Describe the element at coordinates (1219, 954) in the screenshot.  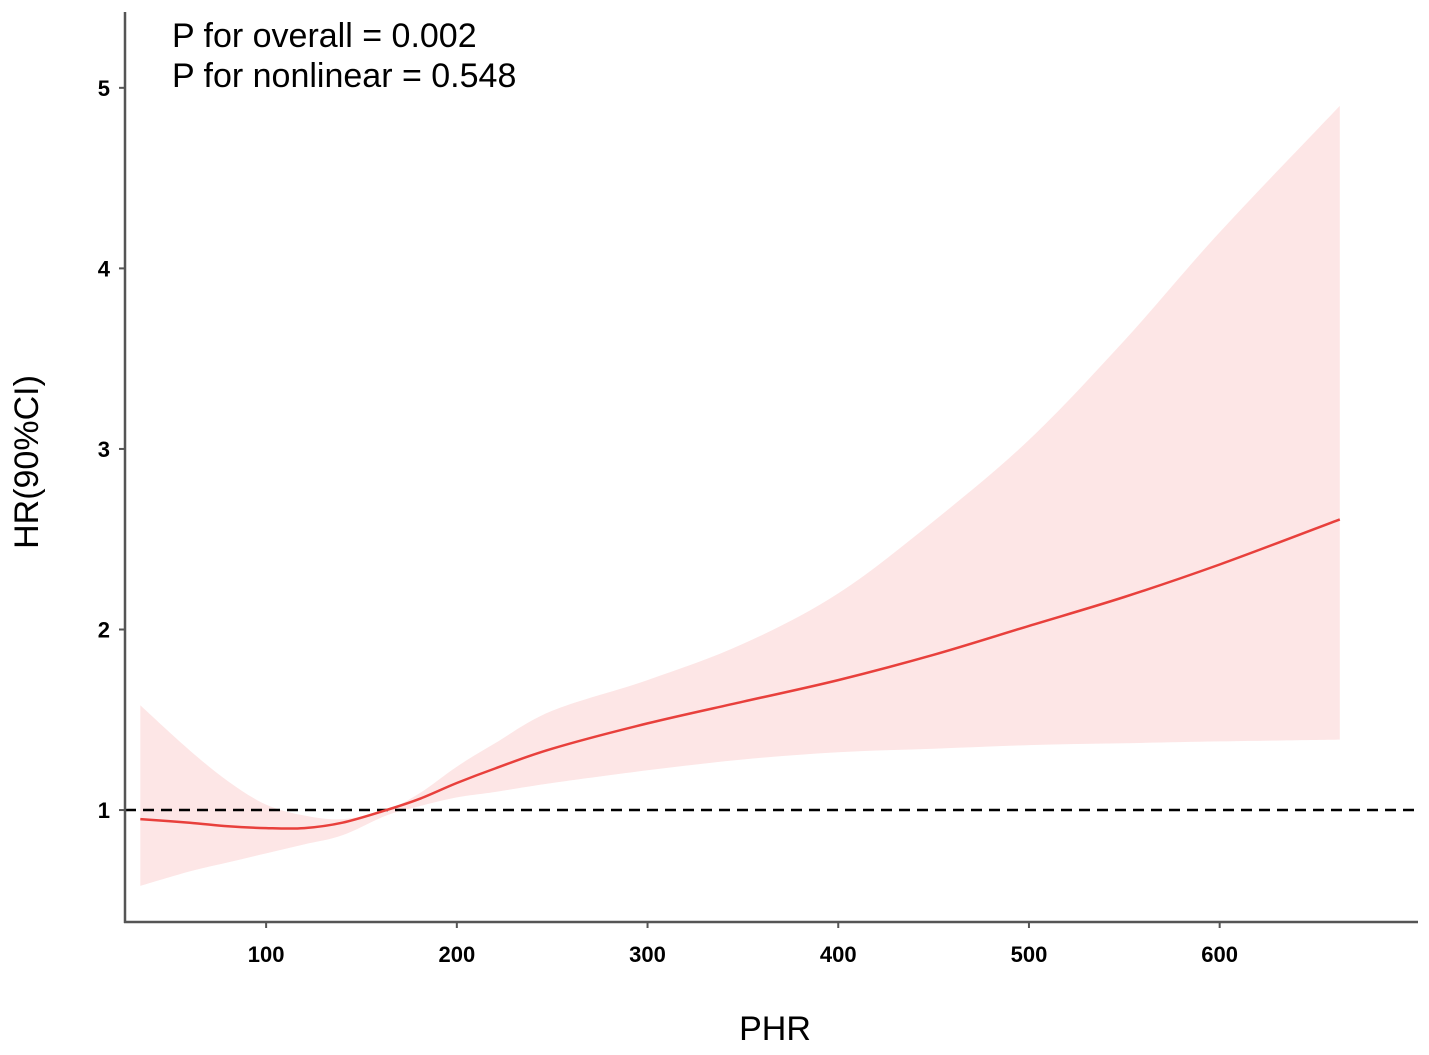
I see `x-tick-label-600: 600` at that location.